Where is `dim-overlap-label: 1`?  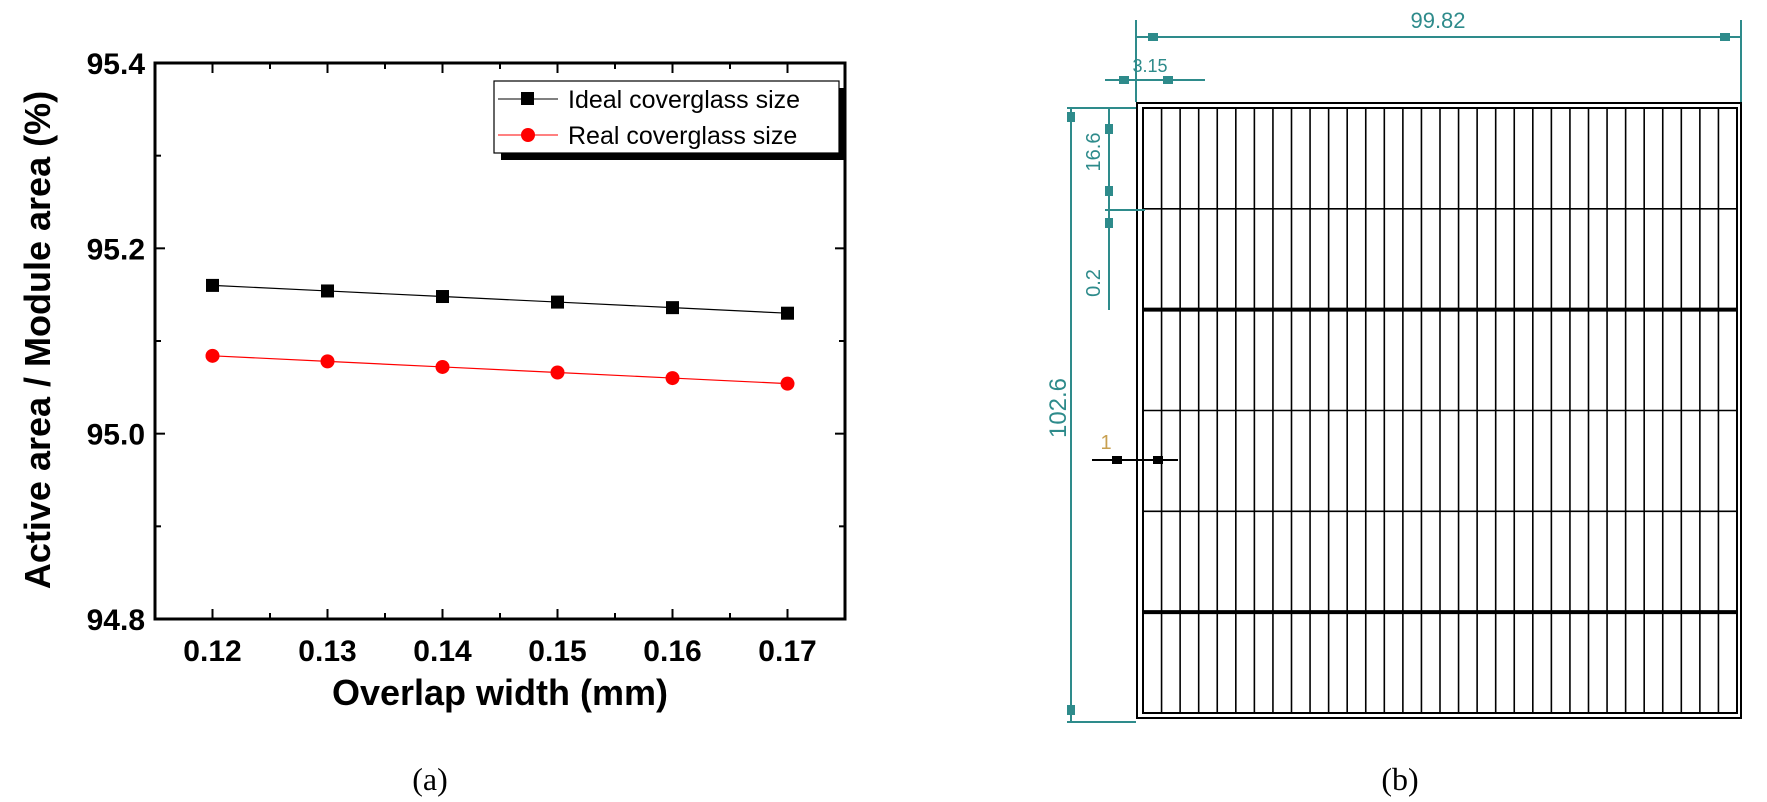 dim-overlap-label: 1 is located at coordinates (1105, 443).